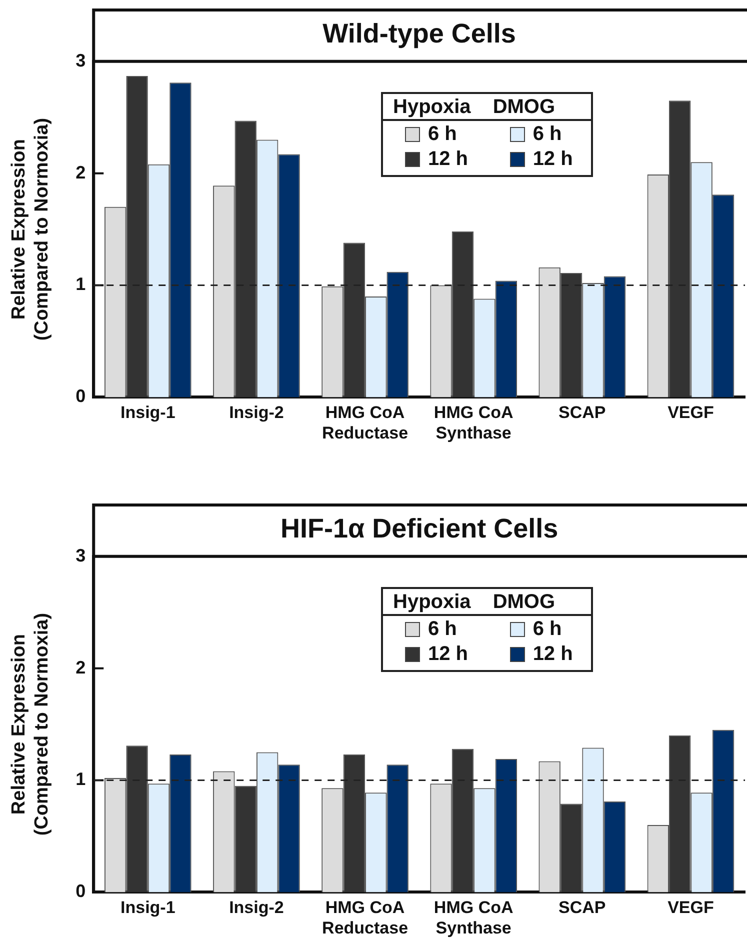 The height and width of the screenshot is (950, 747). Describe the element at coordinates (419, 529) in the screenshot. I see `chart-title: HIF-1α Deficient Cells` at that location.